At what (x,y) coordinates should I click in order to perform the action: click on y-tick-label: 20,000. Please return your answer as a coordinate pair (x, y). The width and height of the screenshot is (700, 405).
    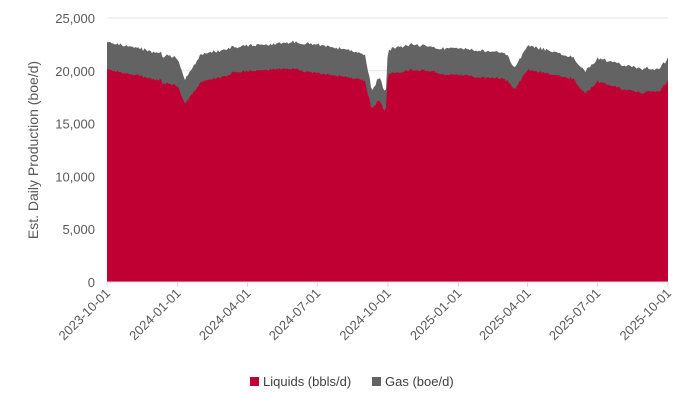
    Looking at the image, I should click on (75, 71).